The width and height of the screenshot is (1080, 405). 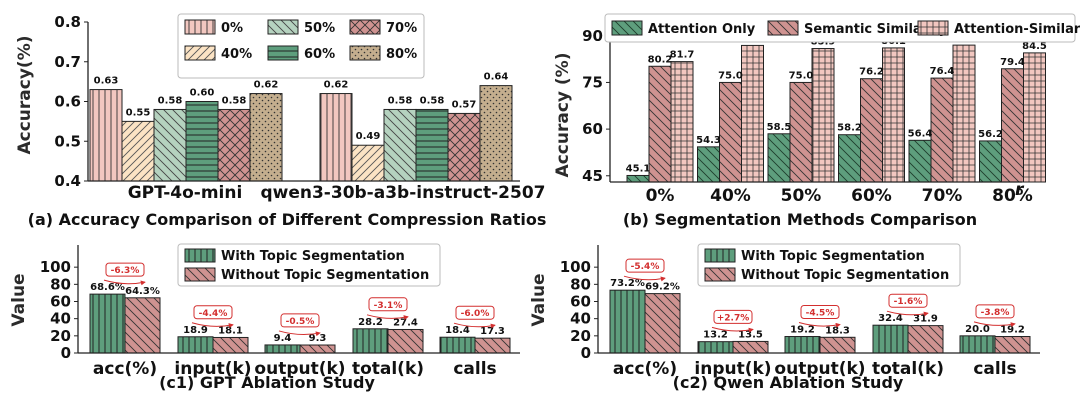 I want to click on panel-a-bars, so click(x=301, y=133).